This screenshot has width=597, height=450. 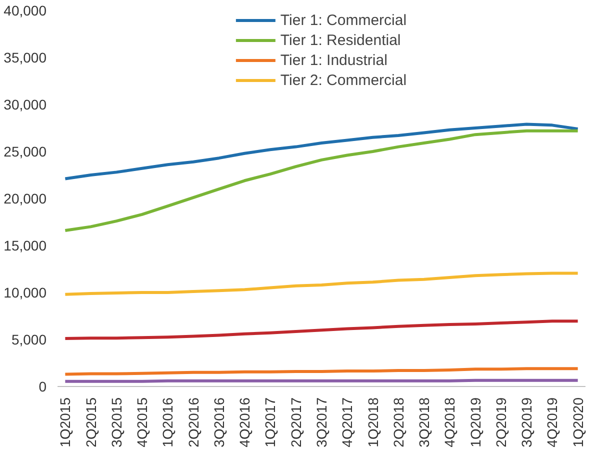 I want to click on y-tick-label: 15,000, so click(x=25, y=246).